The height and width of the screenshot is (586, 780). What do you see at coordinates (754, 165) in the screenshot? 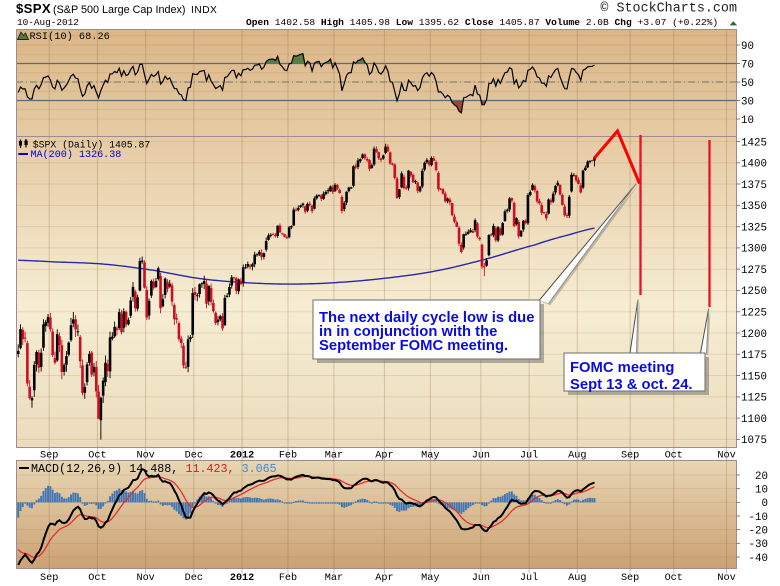
I see `svg-text: 1400` at bounding box center [754, 165].